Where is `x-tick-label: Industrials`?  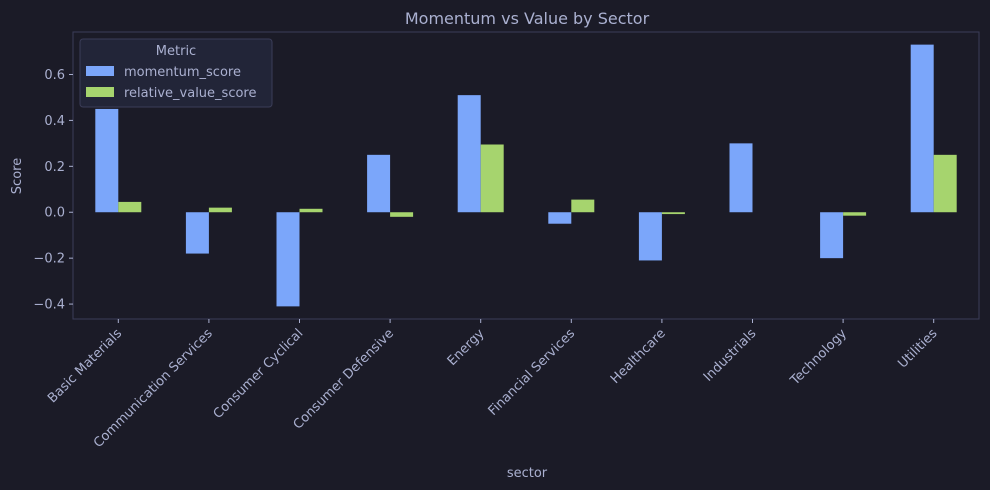 x-tick-label: Industrials is located at coordinates (730, 355).